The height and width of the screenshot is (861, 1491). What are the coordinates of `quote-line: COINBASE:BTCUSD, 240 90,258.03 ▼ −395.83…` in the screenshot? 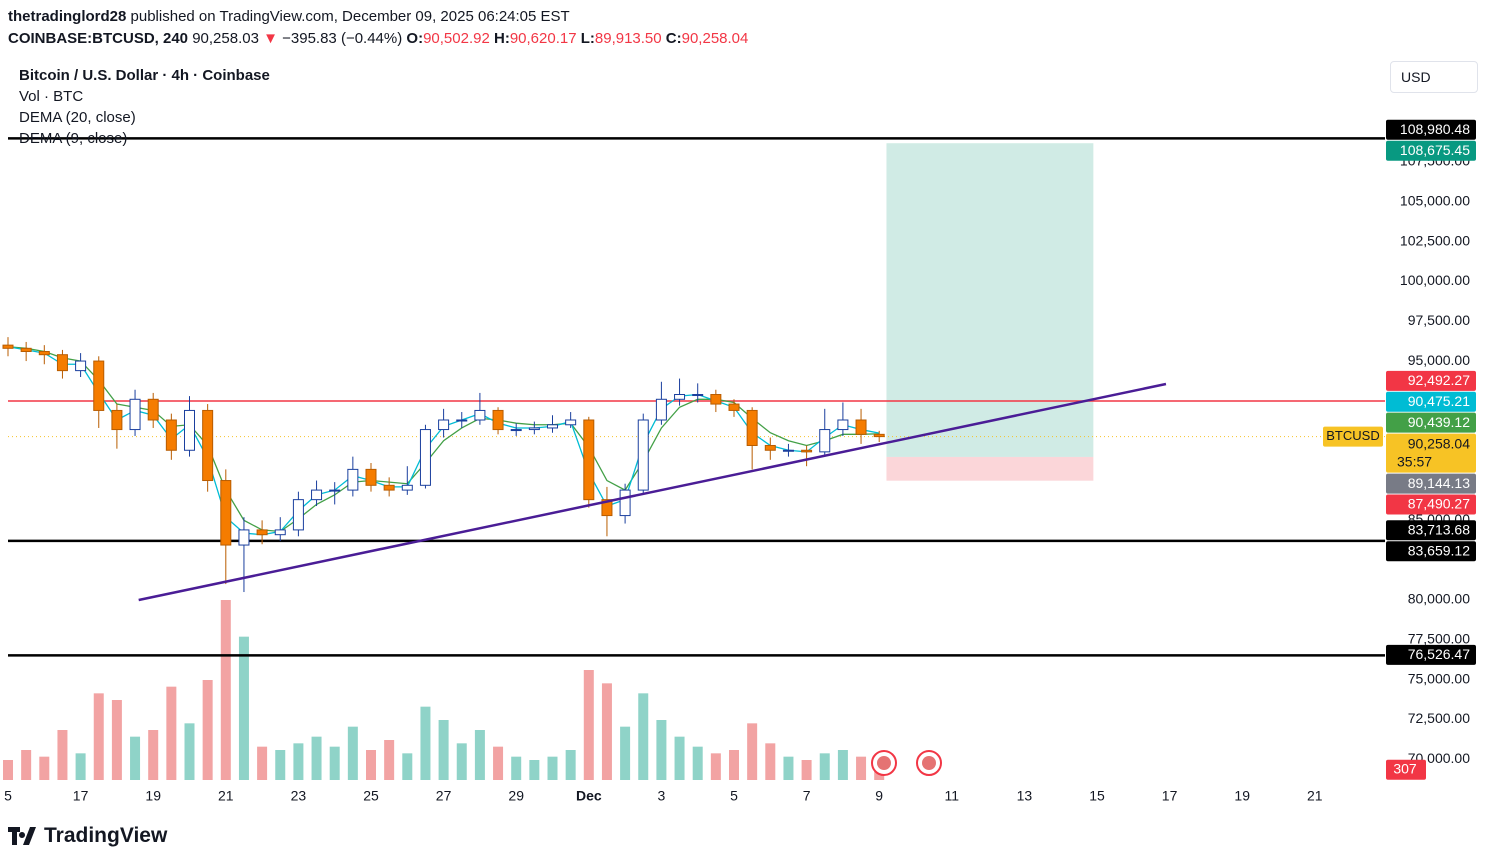 It's located at (378, 39).